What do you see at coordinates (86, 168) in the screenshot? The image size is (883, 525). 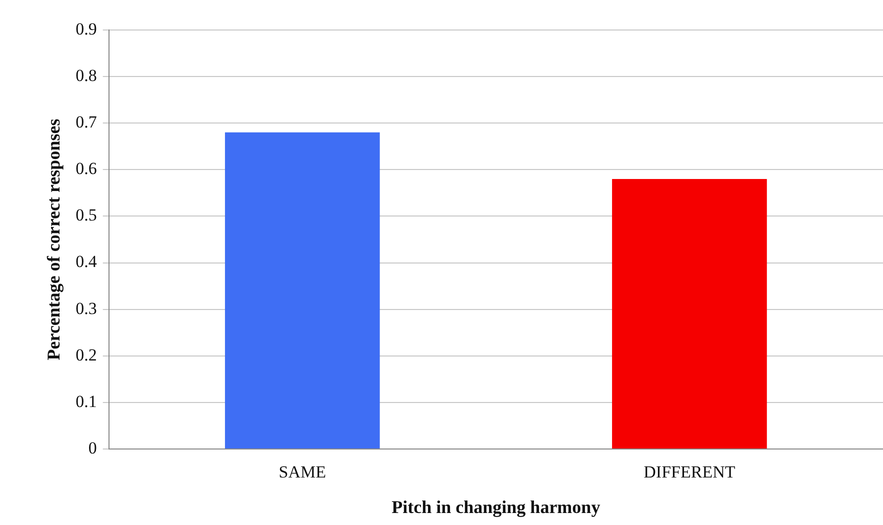 I see `y-tick-label: 0.6` at bounding box center [86, 168].